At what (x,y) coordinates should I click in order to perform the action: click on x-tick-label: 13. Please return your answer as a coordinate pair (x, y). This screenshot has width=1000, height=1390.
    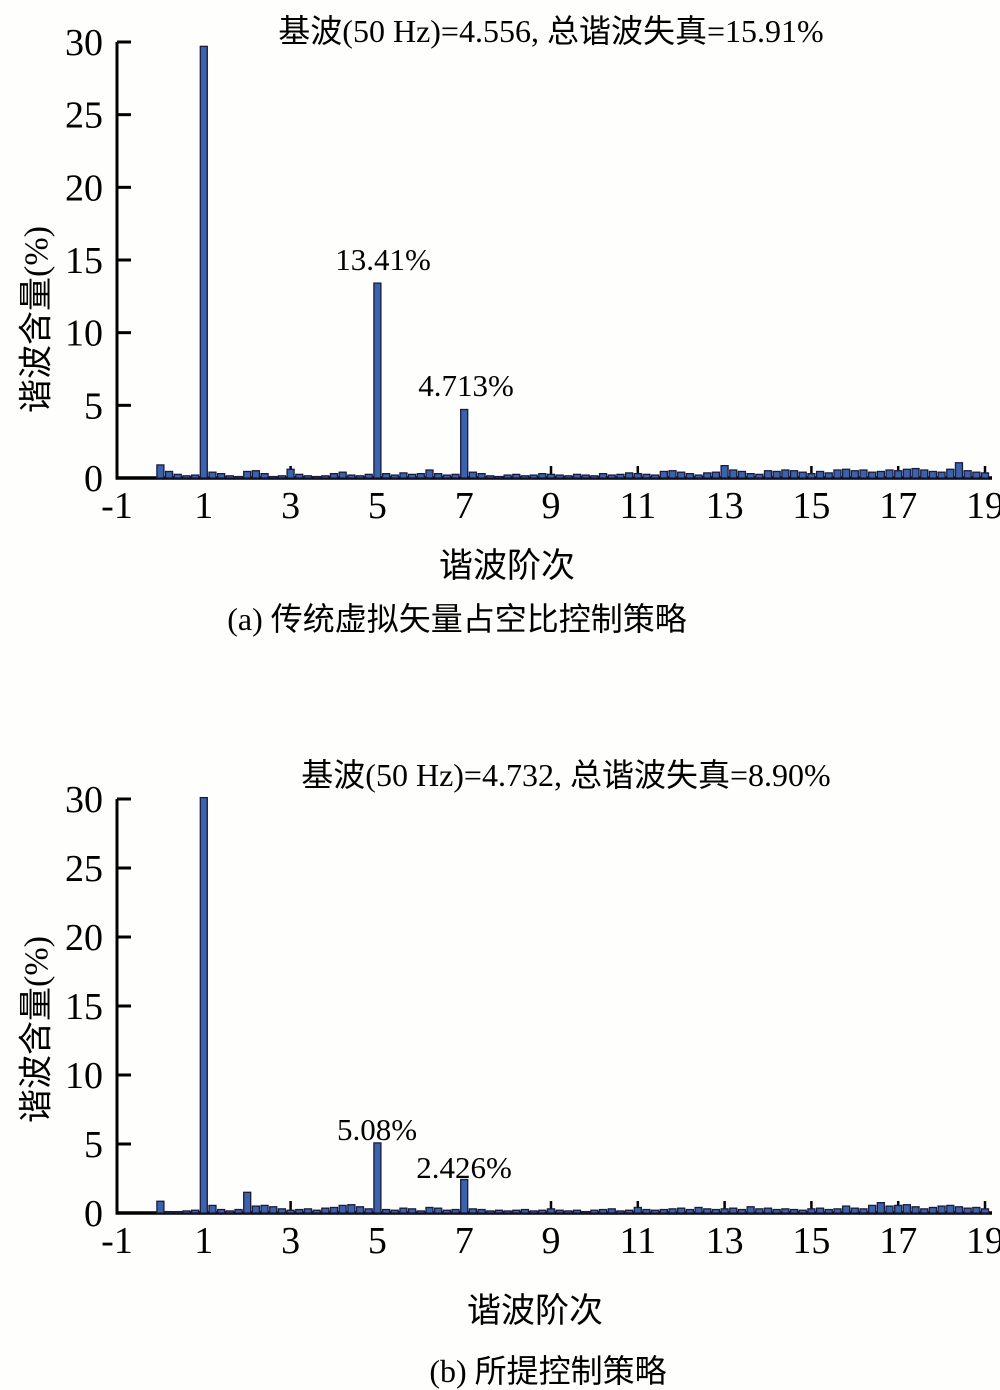
    Looking at the image, I should click on (725, 1241).